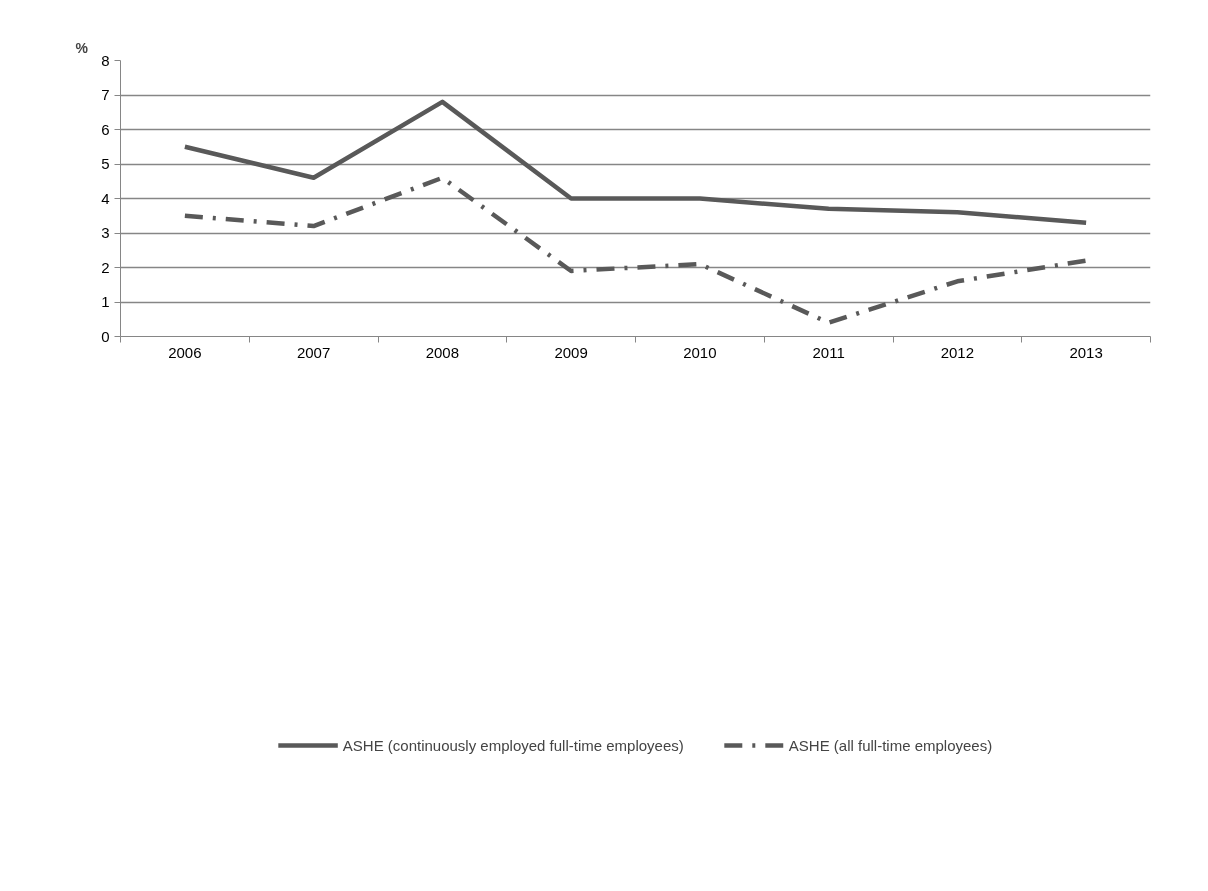 The width and height of the screenshot is (1208, 891). I want to click on x-tick-label: 2010, so click(700, 352).